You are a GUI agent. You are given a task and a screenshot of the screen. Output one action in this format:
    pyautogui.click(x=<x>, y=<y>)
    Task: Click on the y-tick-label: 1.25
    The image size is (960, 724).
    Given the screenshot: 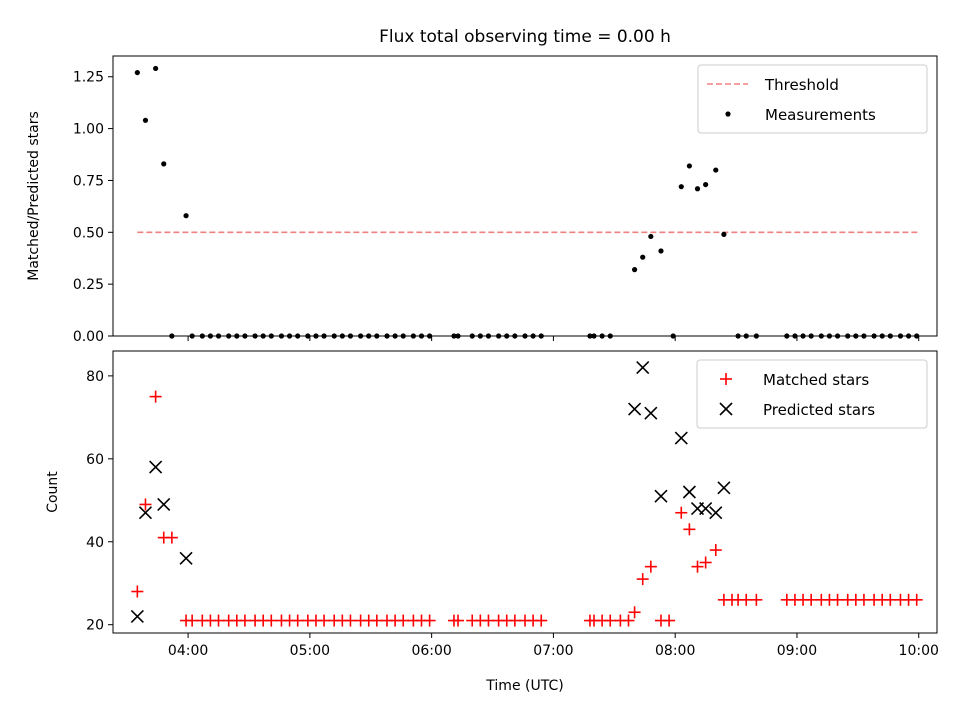 What is the action you would take?
    pyautogui.click(x=88, y=78)
    